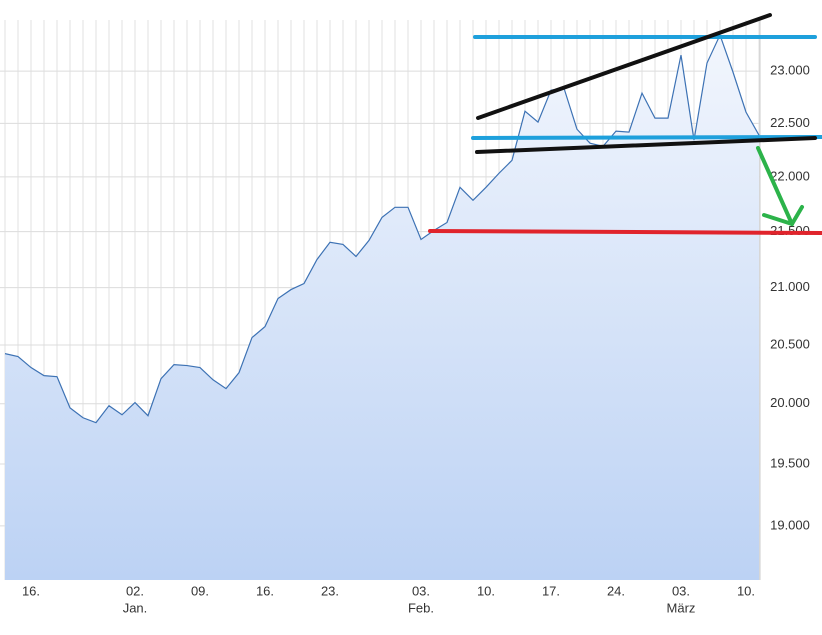 The image size is (822, 635). I want to click on x-tick-label: 23., so click(330, 590).